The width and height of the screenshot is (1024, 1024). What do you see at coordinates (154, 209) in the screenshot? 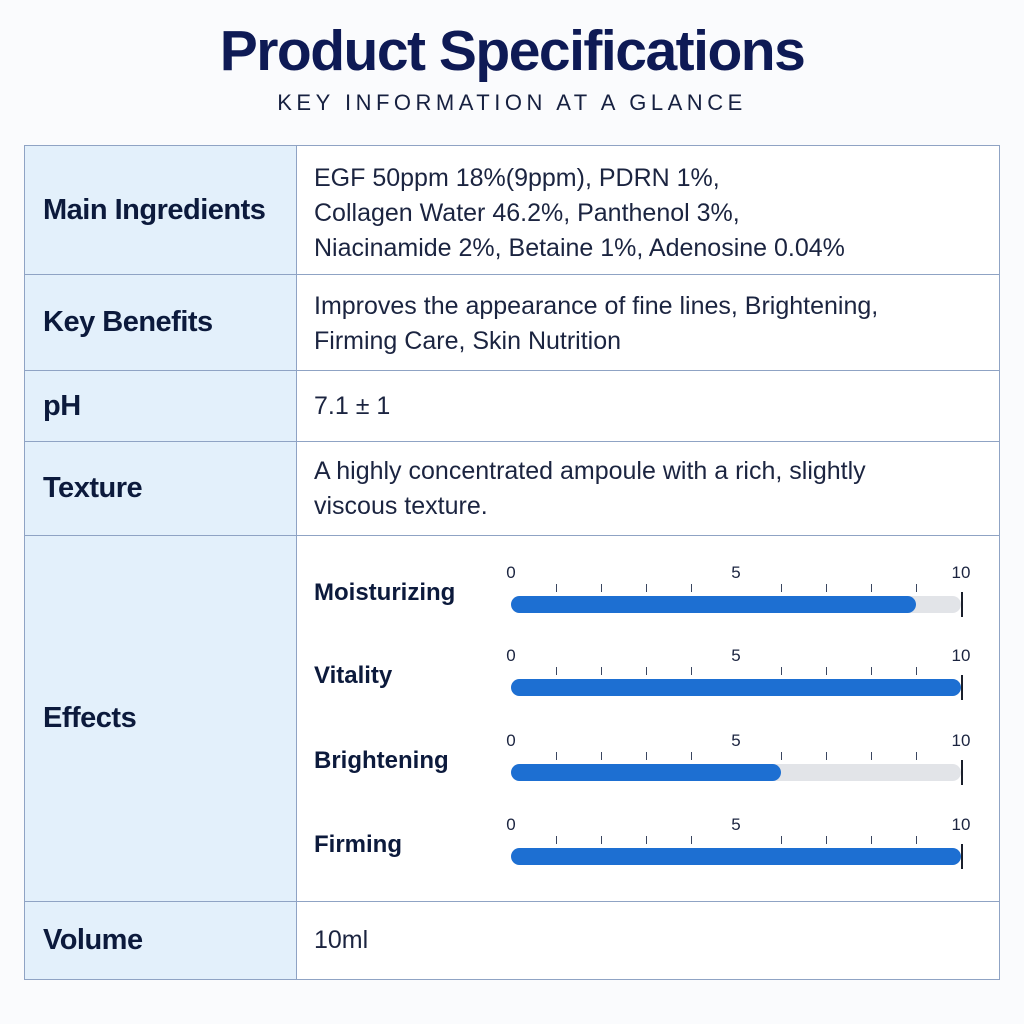
I see `row-label: Main Ingredients` at bounding box center [154, 209].